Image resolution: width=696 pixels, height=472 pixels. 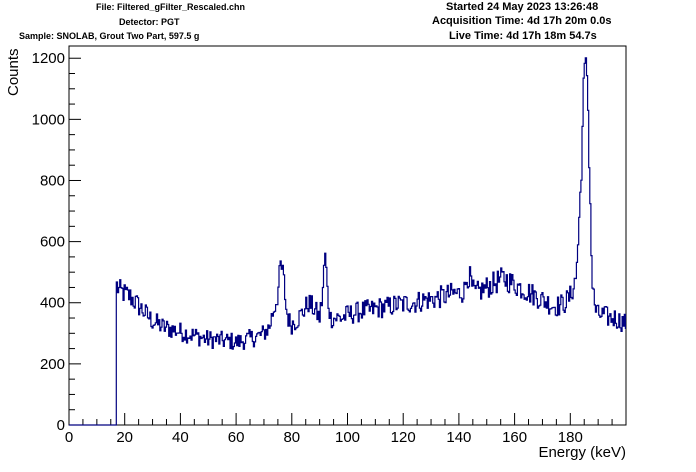 What do you see at coordinates (458, 437) in the screenshot?
I see `x-tick-label: 140` at bounding box center [458, 437].